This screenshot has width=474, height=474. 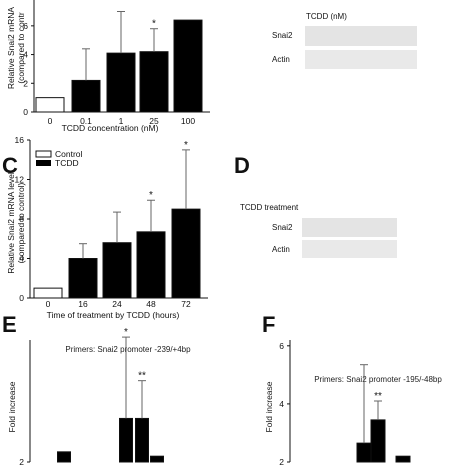 I want to click on chart-a-xtick-label: 25, so click(x=154, y=121).